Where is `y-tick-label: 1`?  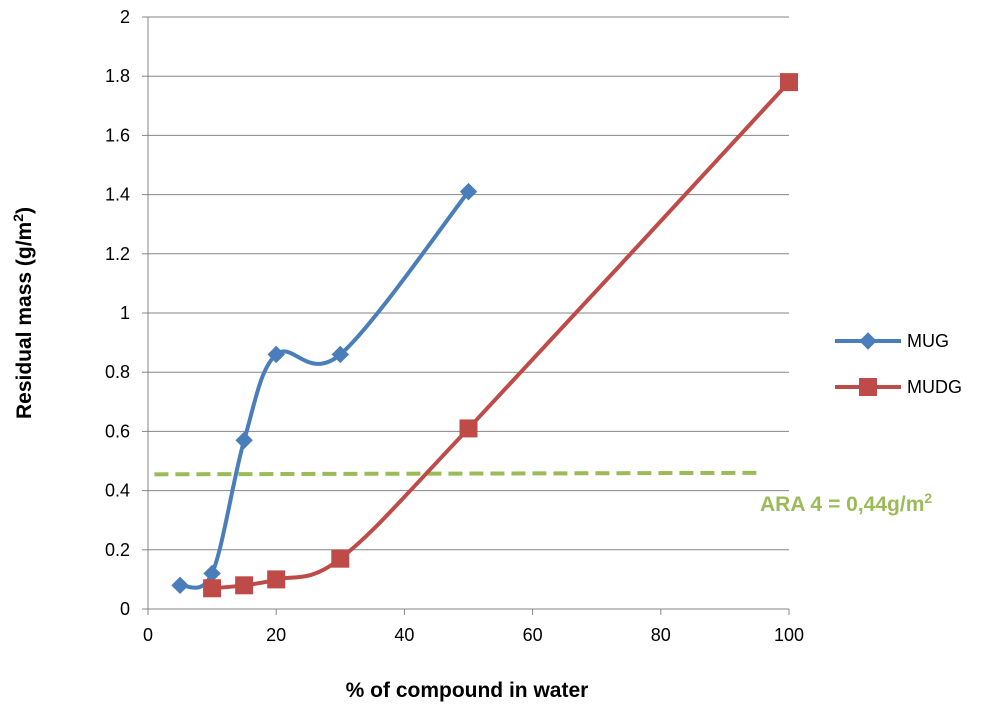 y-tick-label: 1 is located at coordinates (125, 313).